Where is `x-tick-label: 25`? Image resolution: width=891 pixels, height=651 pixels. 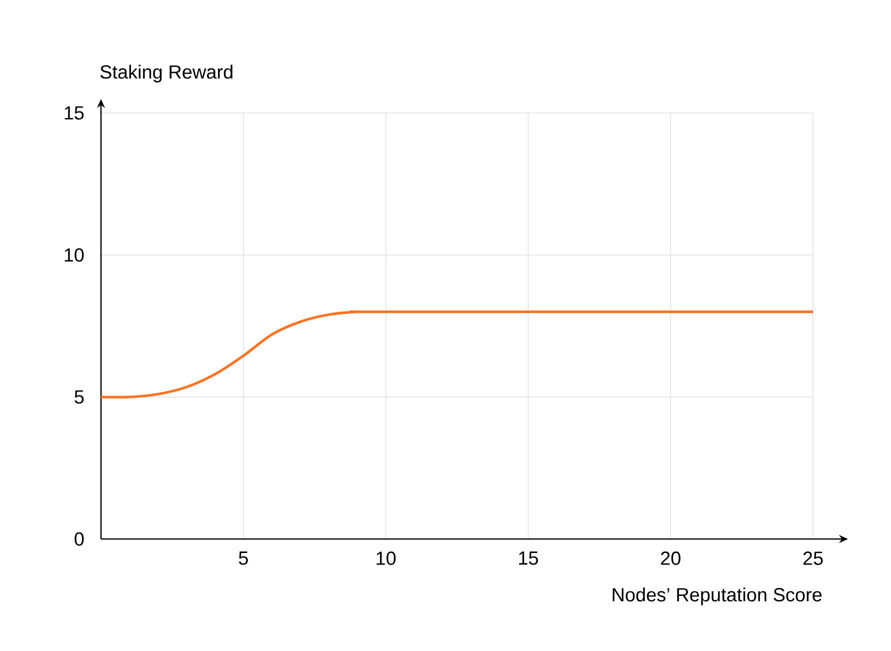 x-tick-label: 25 is located at coordinates (813, 558).